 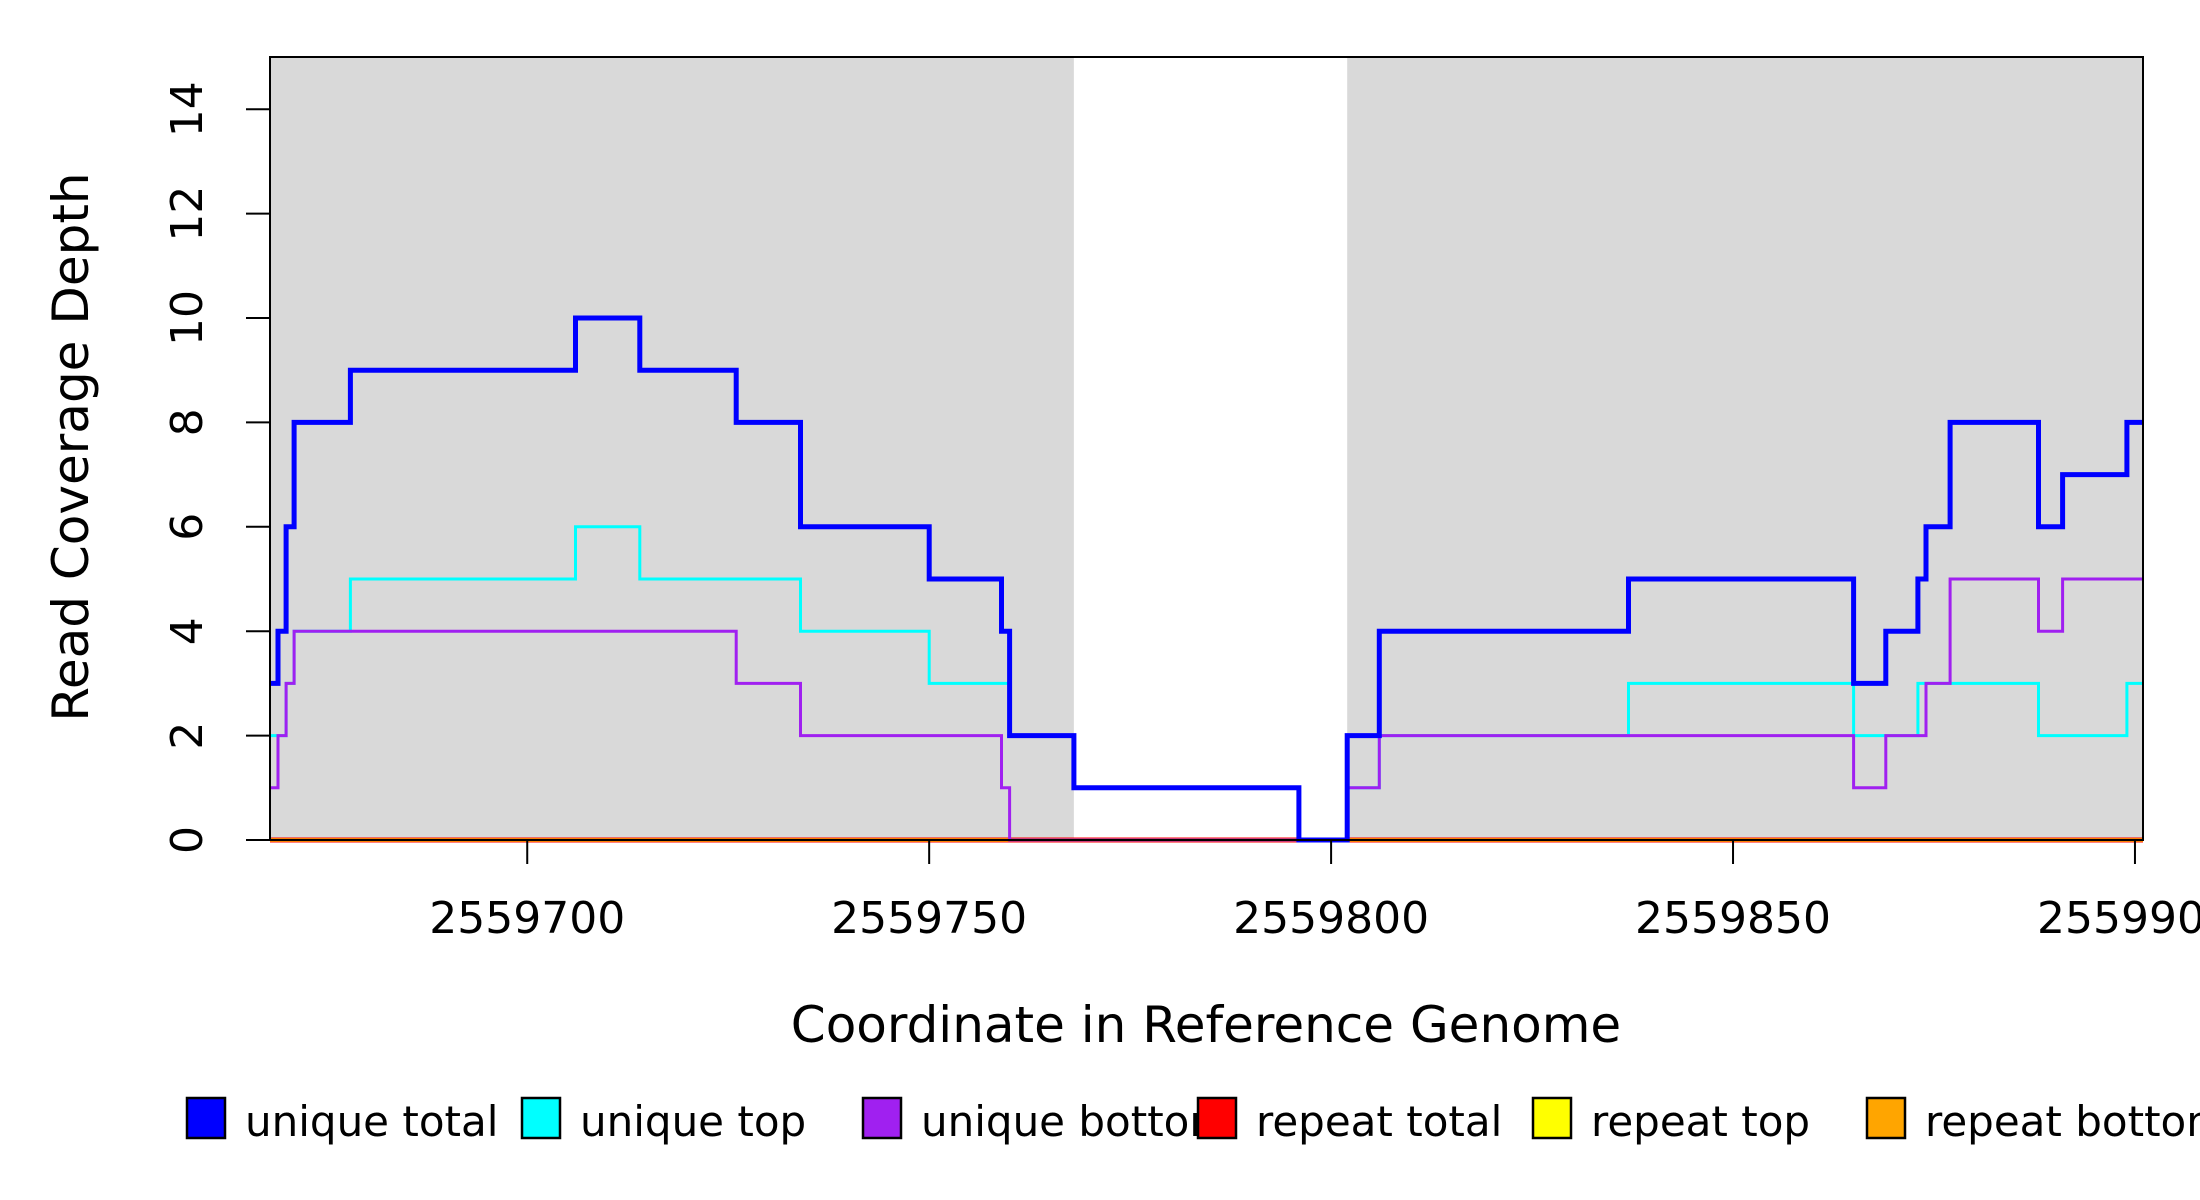 I want to click on legend-label-repeat-total: repeat total, so click(x=1379, y=1121).